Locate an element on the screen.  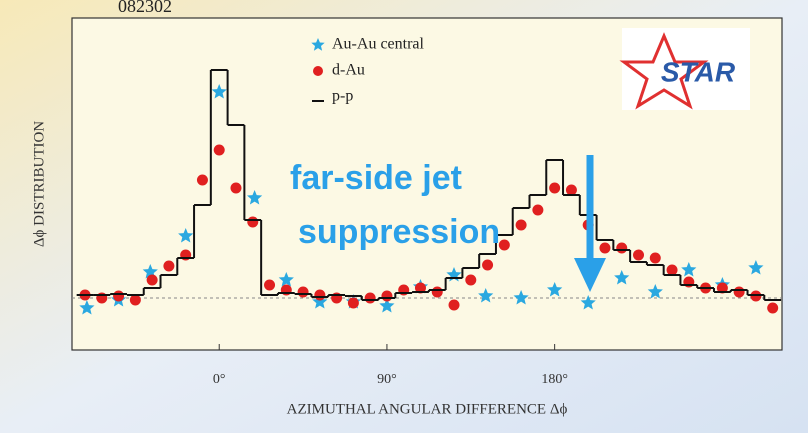
x-tick-label: 0° is located at coordinates (219, 379).